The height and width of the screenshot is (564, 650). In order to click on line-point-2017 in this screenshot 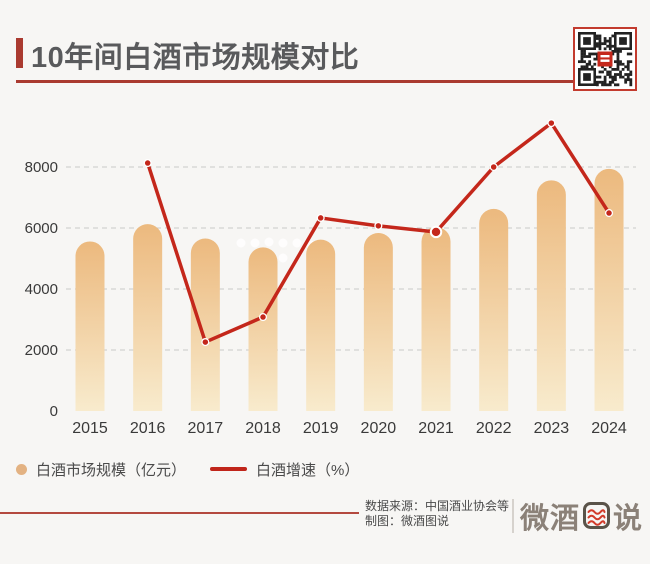, I will do `click(205, 342)`.